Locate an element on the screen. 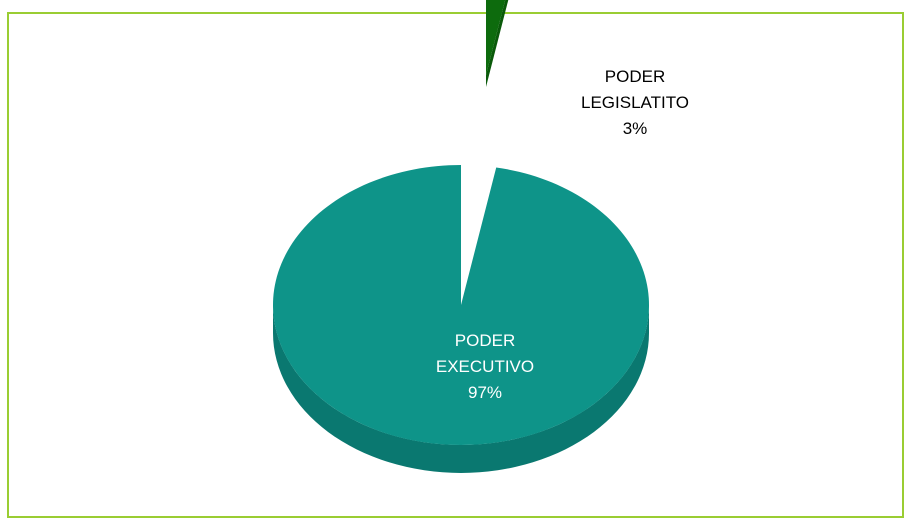 Image resolution: width=912 pixels, height=520 pixels. executivo-label-line3: 97% is located at coordinates (485, 392).